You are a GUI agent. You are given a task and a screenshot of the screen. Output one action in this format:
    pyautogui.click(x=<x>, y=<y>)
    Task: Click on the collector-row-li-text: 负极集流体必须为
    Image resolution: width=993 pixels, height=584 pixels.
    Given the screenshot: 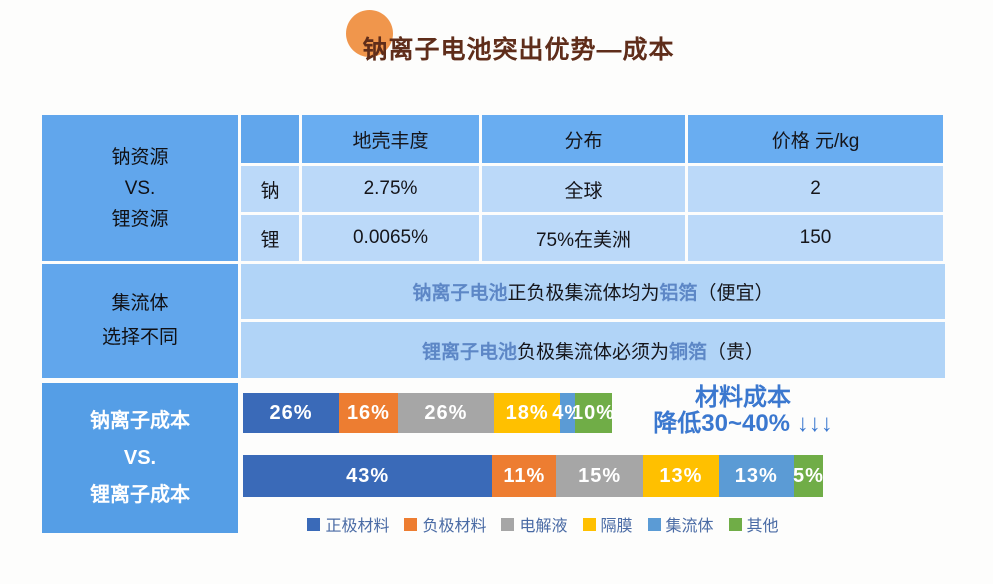 What is the action you would take?
    pyautogui.click(x=592, y=352)
    